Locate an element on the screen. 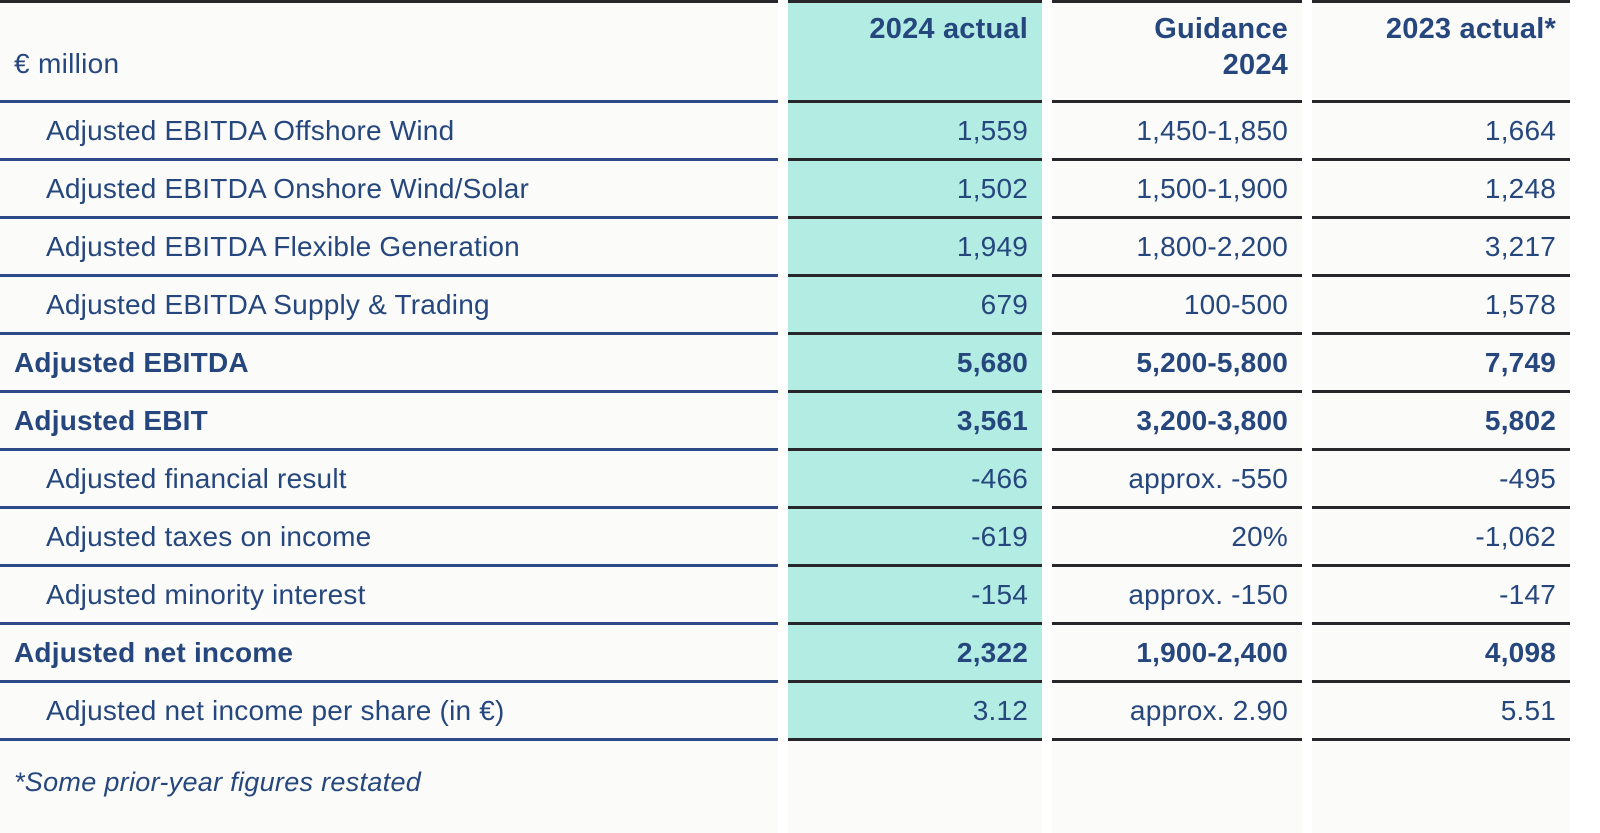 Image resolution: width=1600 pixels, height=833 pixels. value-cell-2024-actual: -466 is located at coordinates (915, 480).